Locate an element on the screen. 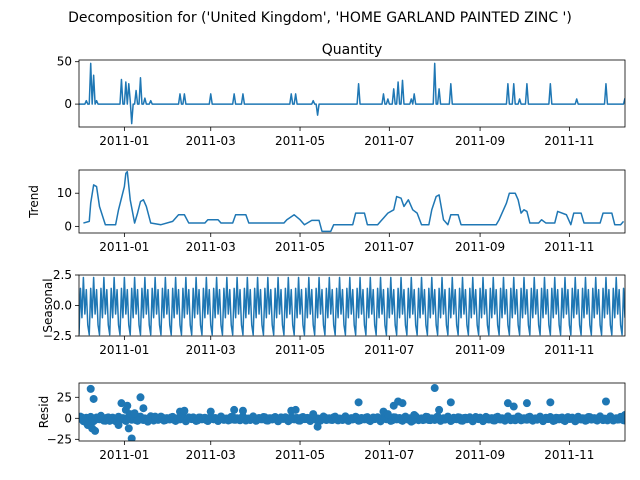 This screenshot has height=480, width=640. y-tick-label: −25 is located at coordinates (59, 439).